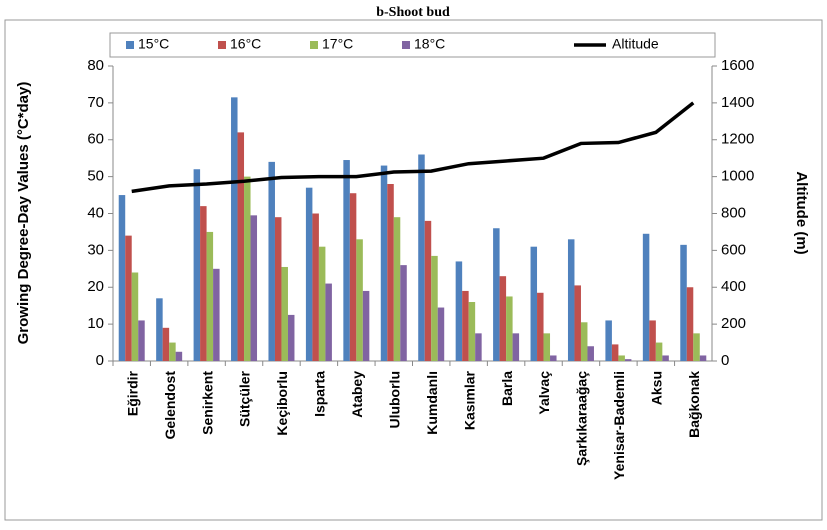 The height and width of the screenshot is (530, 827). What do you see at coordinates (619, 425) in the screenshot?
I see `x-tick-label: Yenisar-Bademli` at bounding box center [619, 425].